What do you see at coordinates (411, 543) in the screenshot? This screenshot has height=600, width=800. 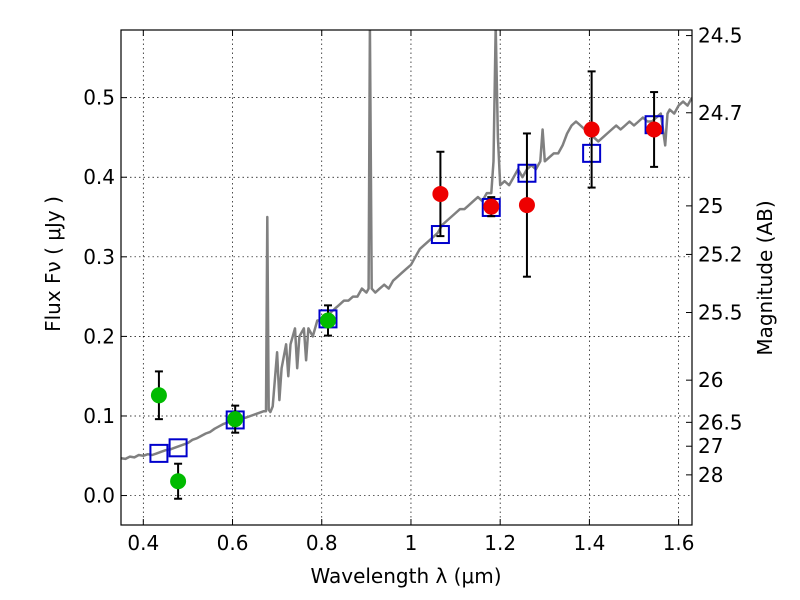 I see `x-tick-label: 1` at bounding box center [411, 543].